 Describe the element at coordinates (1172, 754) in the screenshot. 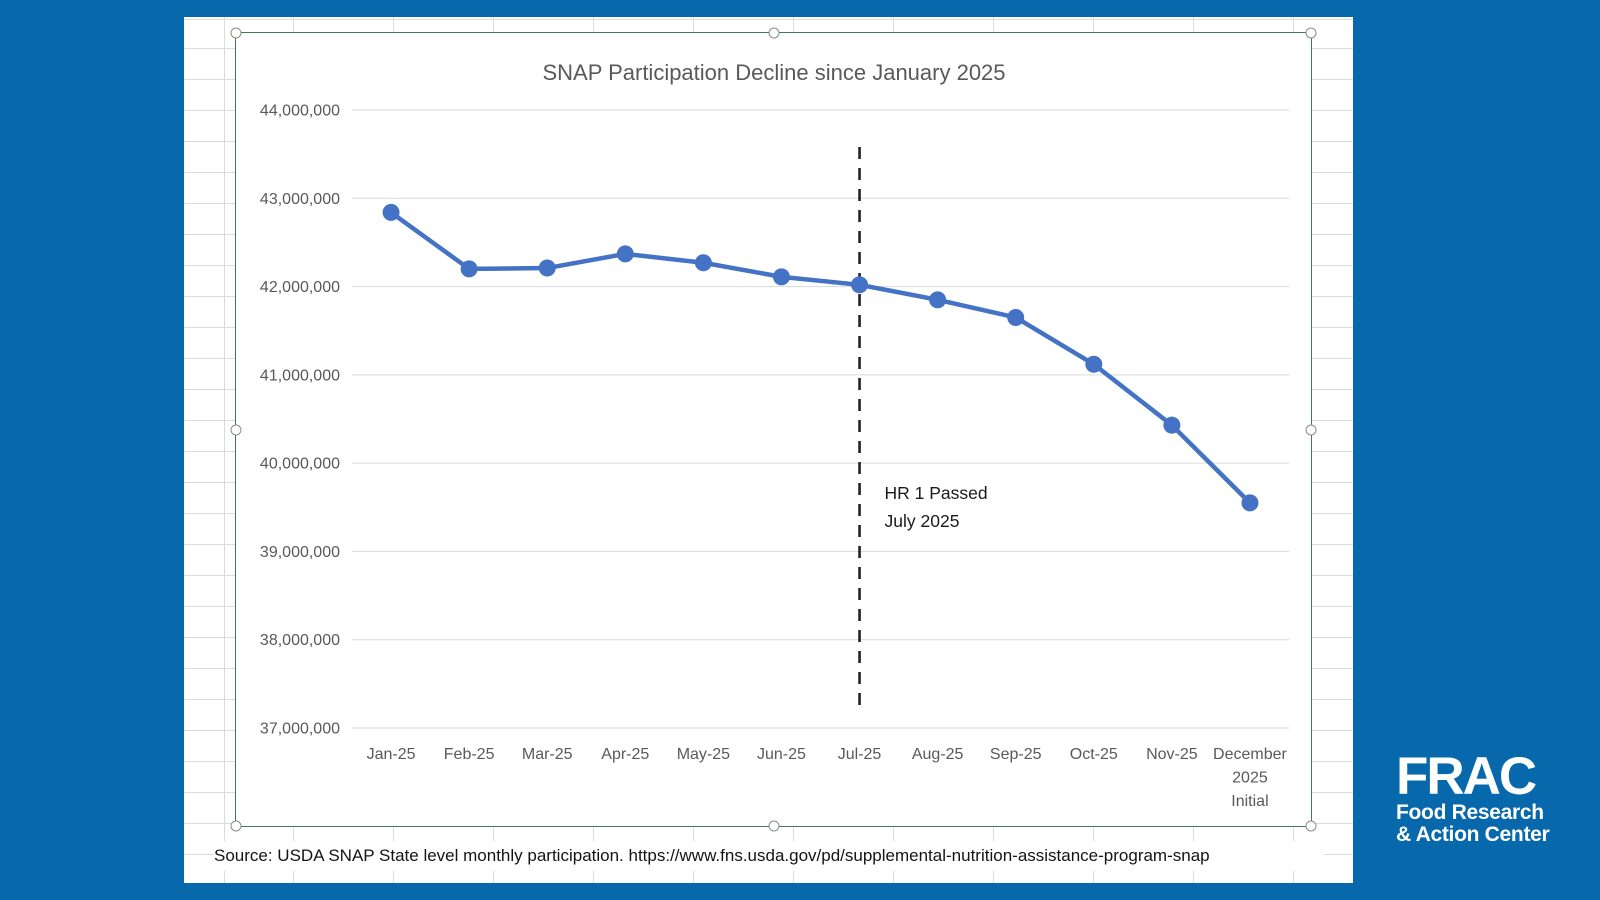

I see `x-tick-label: Nov-25` at that location.